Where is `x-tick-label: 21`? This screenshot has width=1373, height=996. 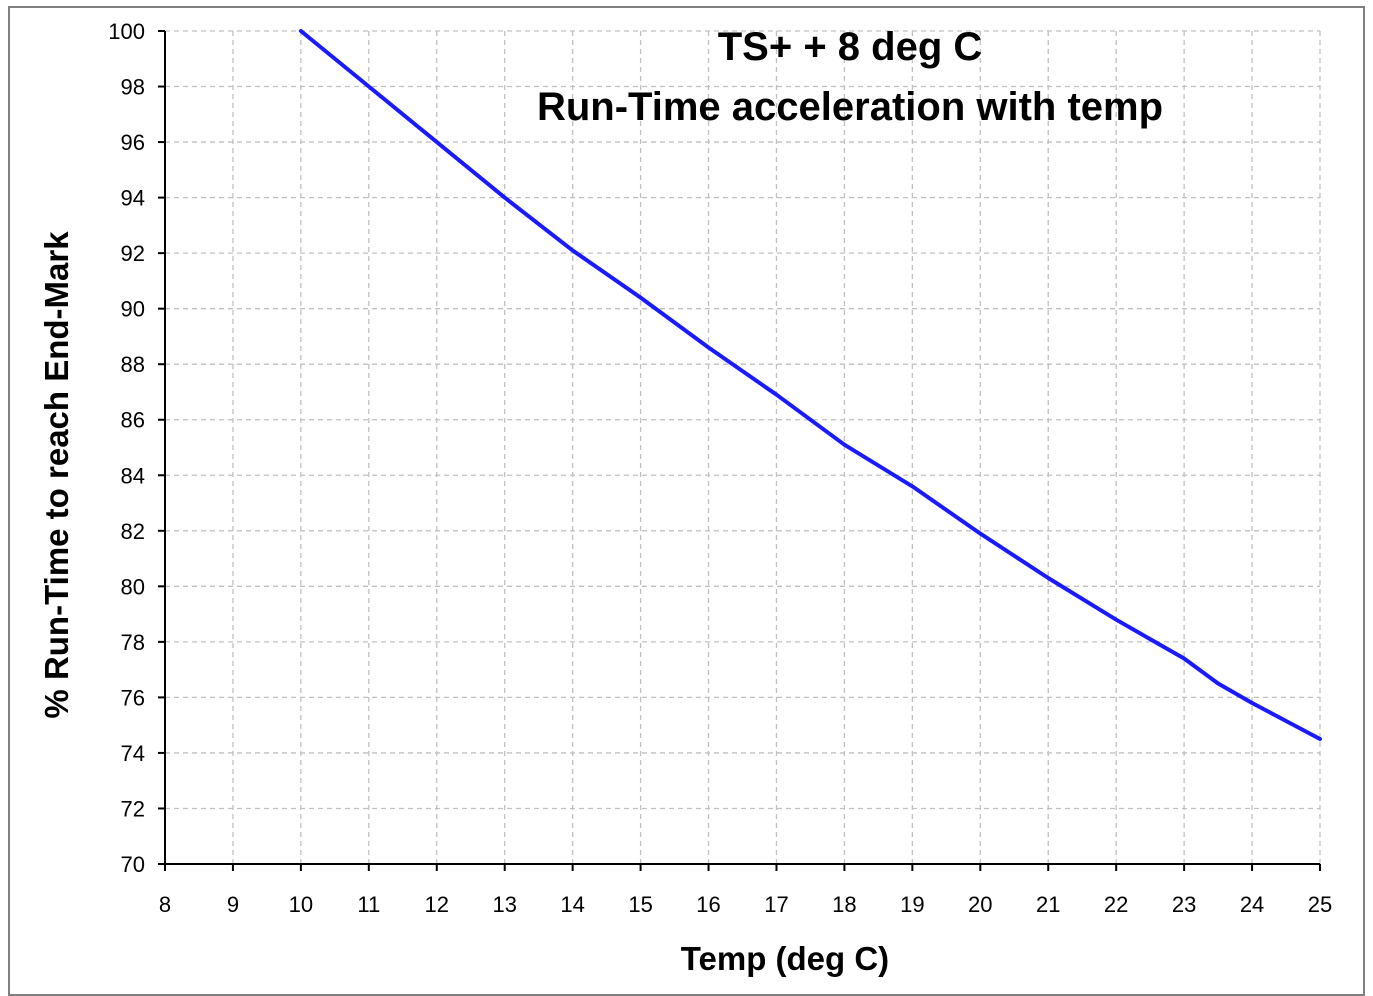 x-tick-label: 21 is located at coordinates (1048, 904).